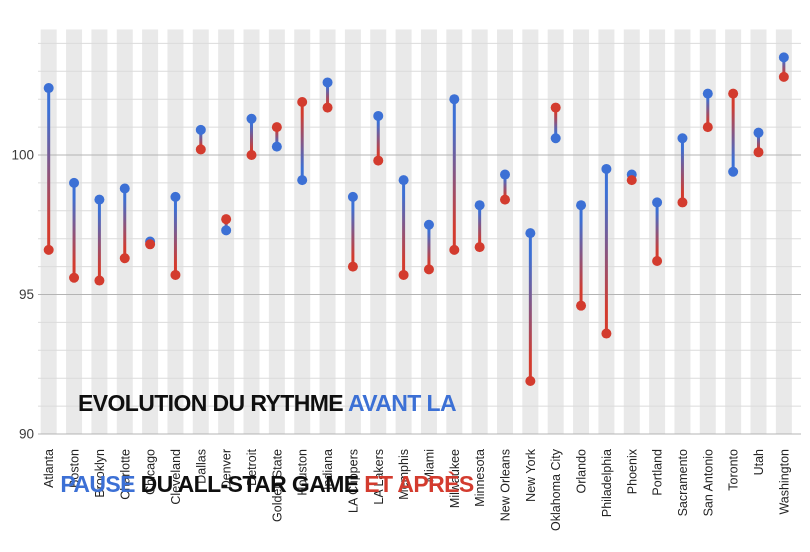 The image size is (810, 552). What do you see at coordinates (682, 138) in the screenshot?
I see `dot-before-sacramento` at bounding box center [682, 138].